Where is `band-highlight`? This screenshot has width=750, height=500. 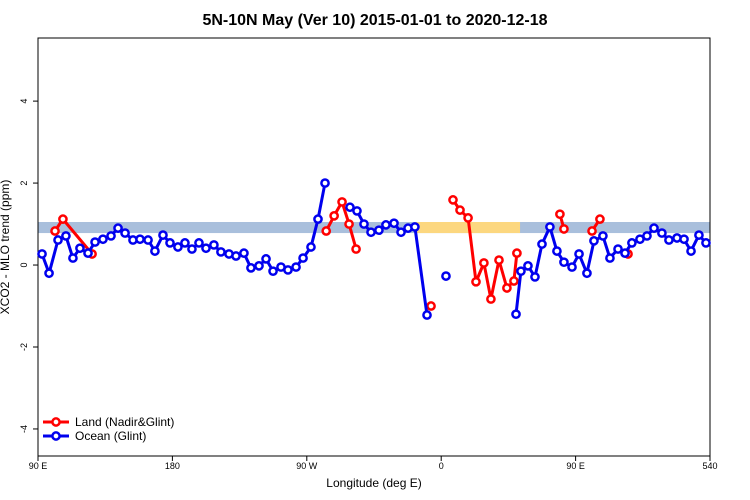 band-highlight is located at coordinates (468, 228).